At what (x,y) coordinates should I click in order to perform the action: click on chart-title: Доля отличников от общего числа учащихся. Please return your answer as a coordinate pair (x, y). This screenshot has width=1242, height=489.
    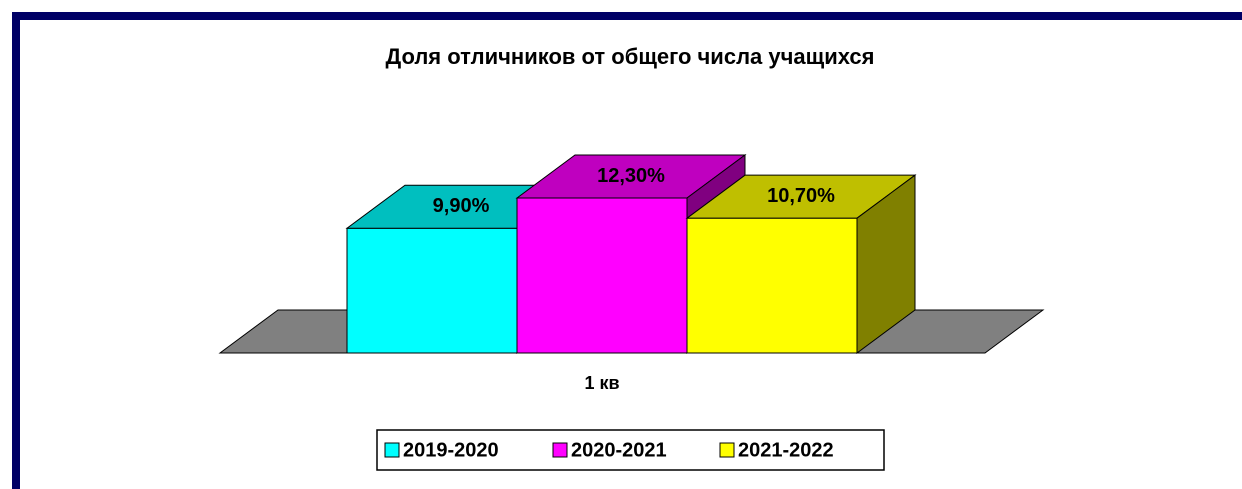
    Looking at the image, I should click on (630, 56).